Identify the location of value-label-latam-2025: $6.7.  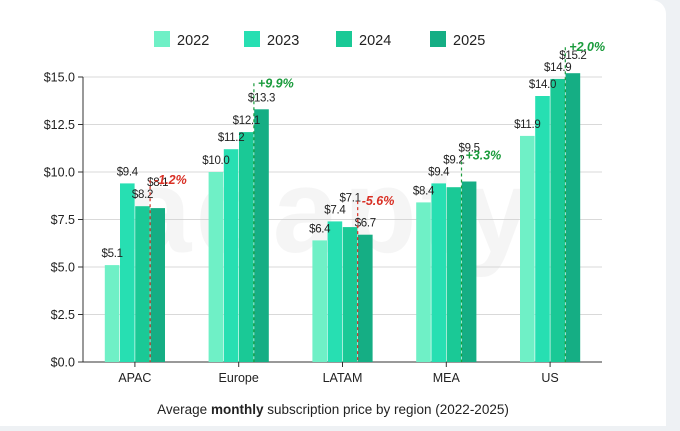
(365, 224).